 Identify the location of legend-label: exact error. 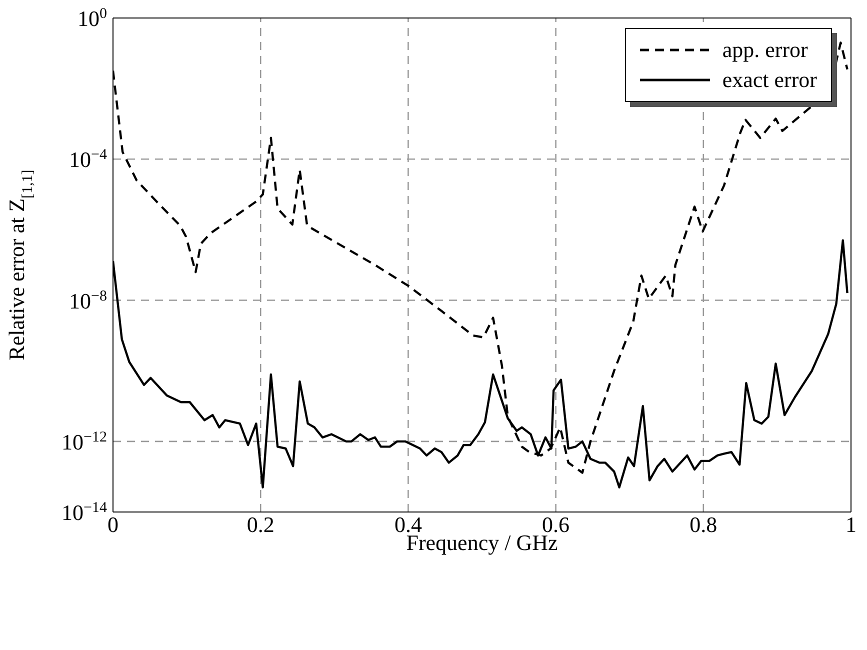
(769, 80).